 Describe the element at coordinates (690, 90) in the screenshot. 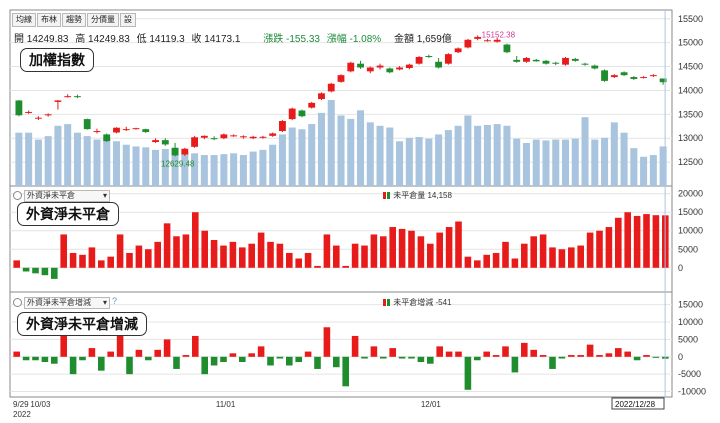

I see `y-tick-label: 14000` at that location.